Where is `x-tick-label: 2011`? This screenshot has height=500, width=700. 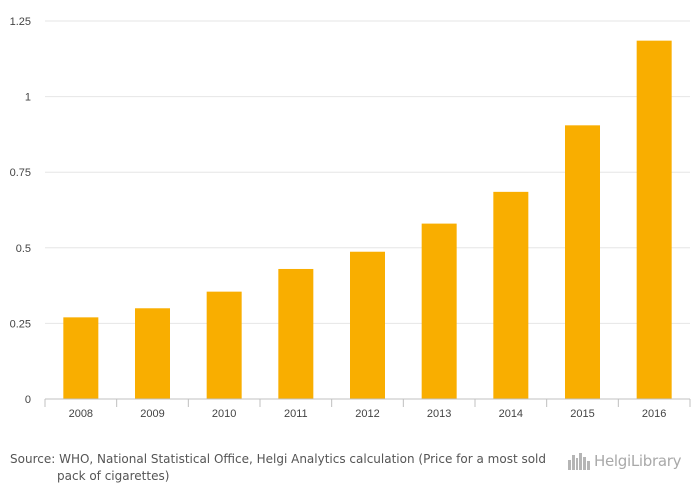 x-tick-label: 2011 is located at coordinates (296, 414).